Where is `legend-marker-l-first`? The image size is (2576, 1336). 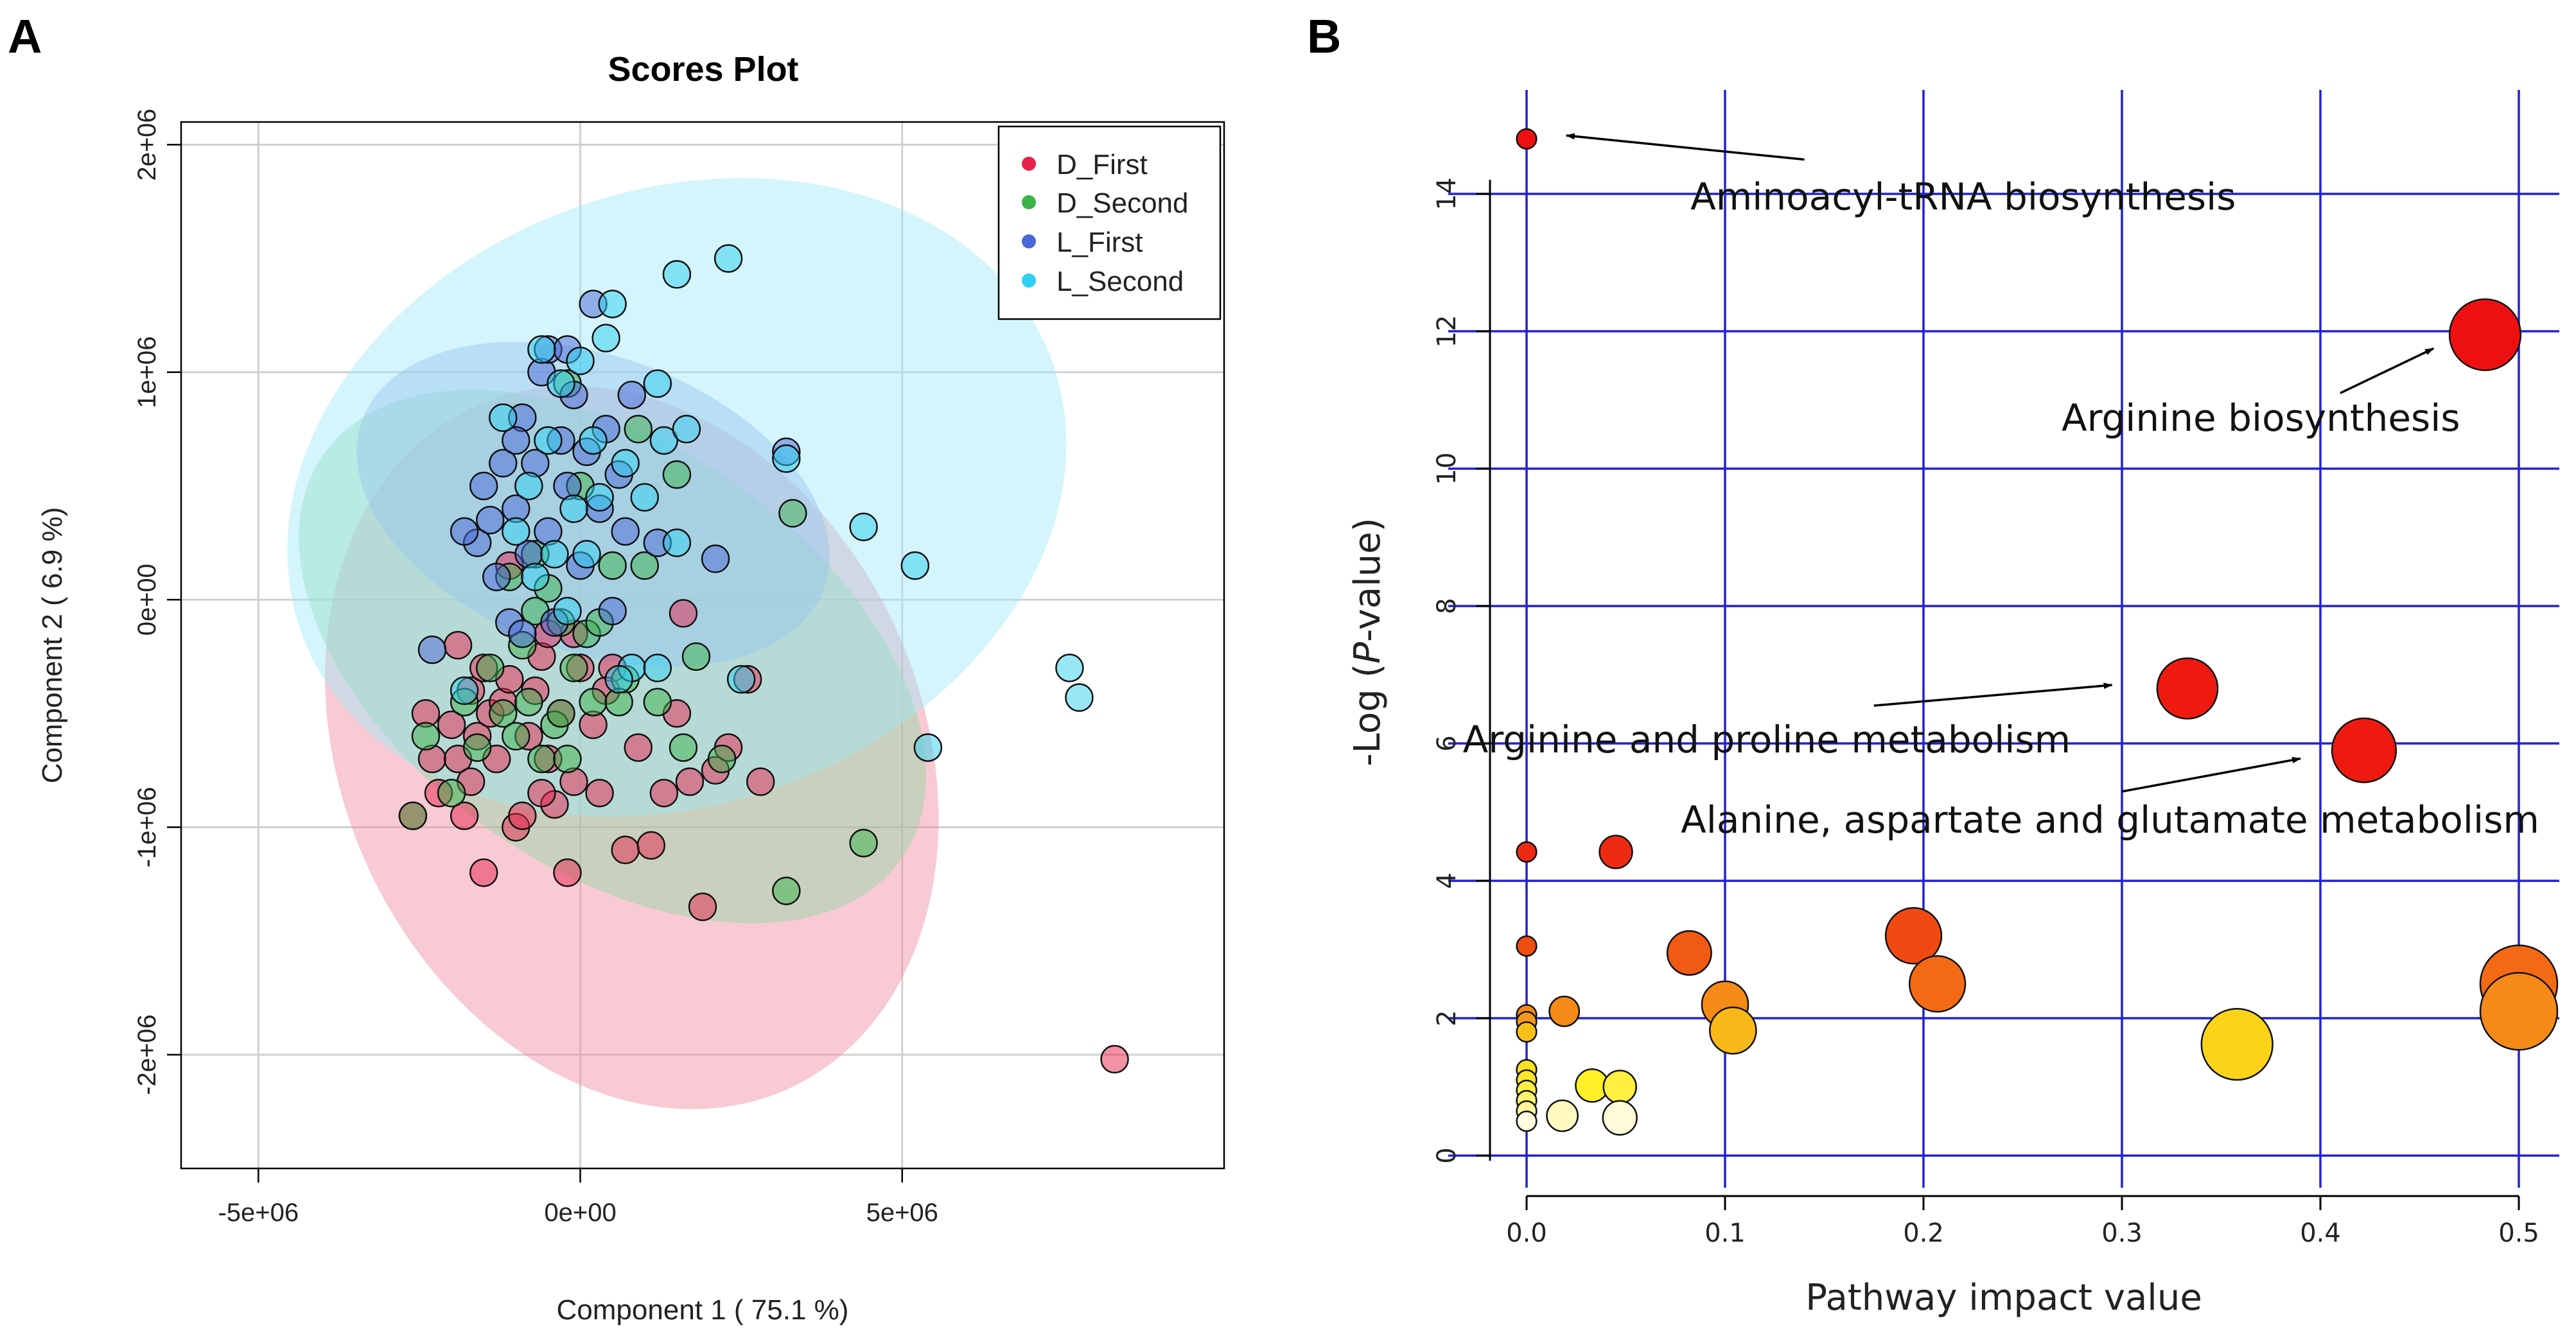 legend-marker-l-first is located at coordinates (1029, 241).